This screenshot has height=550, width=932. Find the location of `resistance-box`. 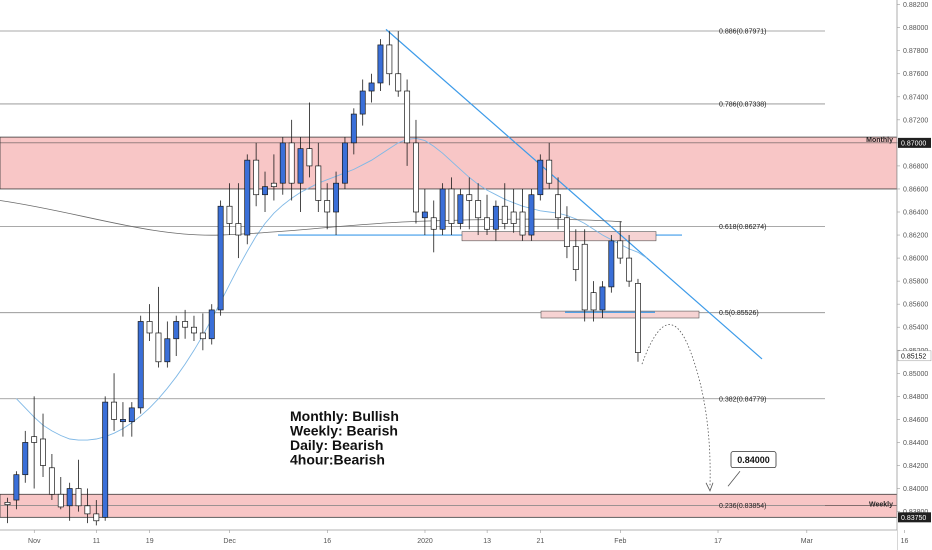

resistance-box is located at coordinates (559, 236).